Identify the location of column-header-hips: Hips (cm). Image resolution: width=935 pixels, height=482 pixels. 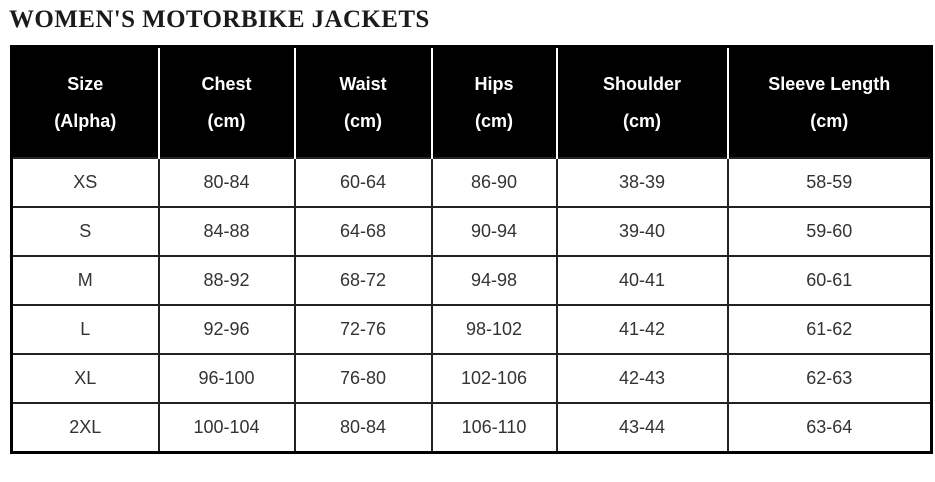
(494, 102).